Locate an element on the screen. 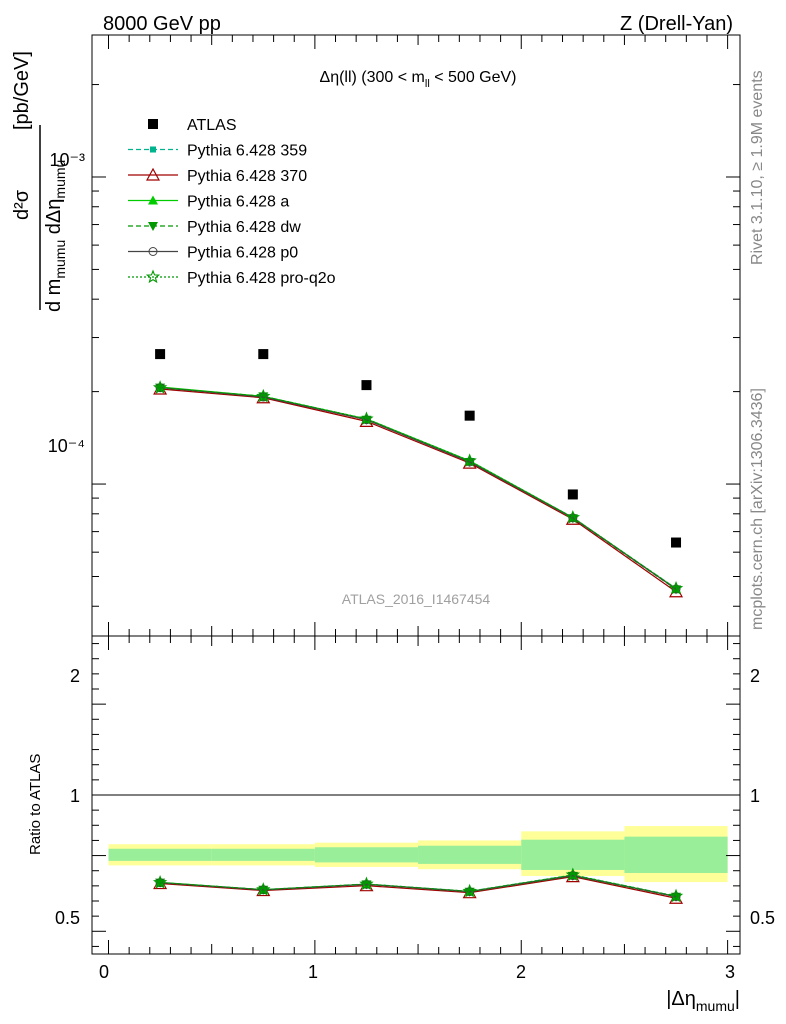  ratio-line-pythia-6-428-pro-q2o is located at coordinates (418, 885).